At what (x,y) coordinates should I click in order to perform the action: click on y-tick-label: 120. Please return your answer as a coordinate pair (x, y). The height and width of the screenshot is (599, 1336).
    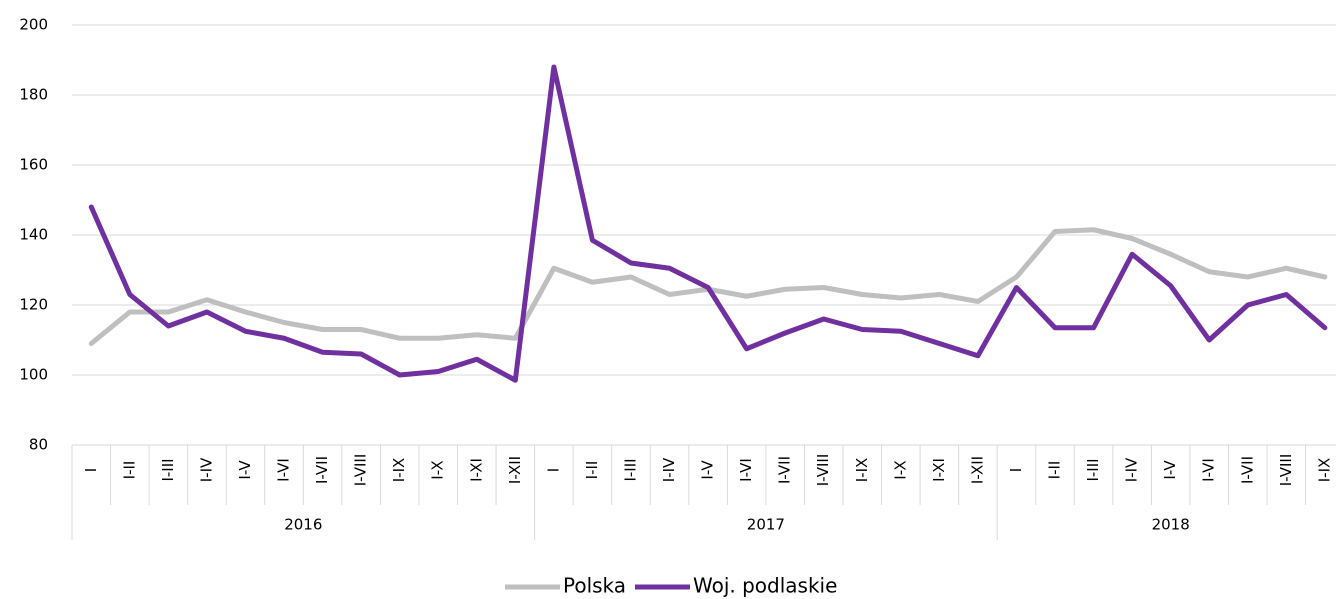
    Looking at the image, I should click on (33, 305).